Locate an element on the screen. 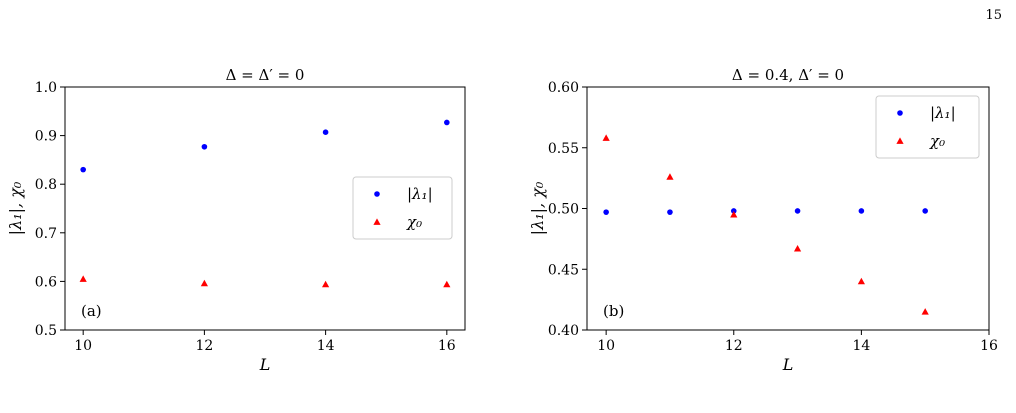  y-tick-label: 0.8 is located at coordinates (46, 185).